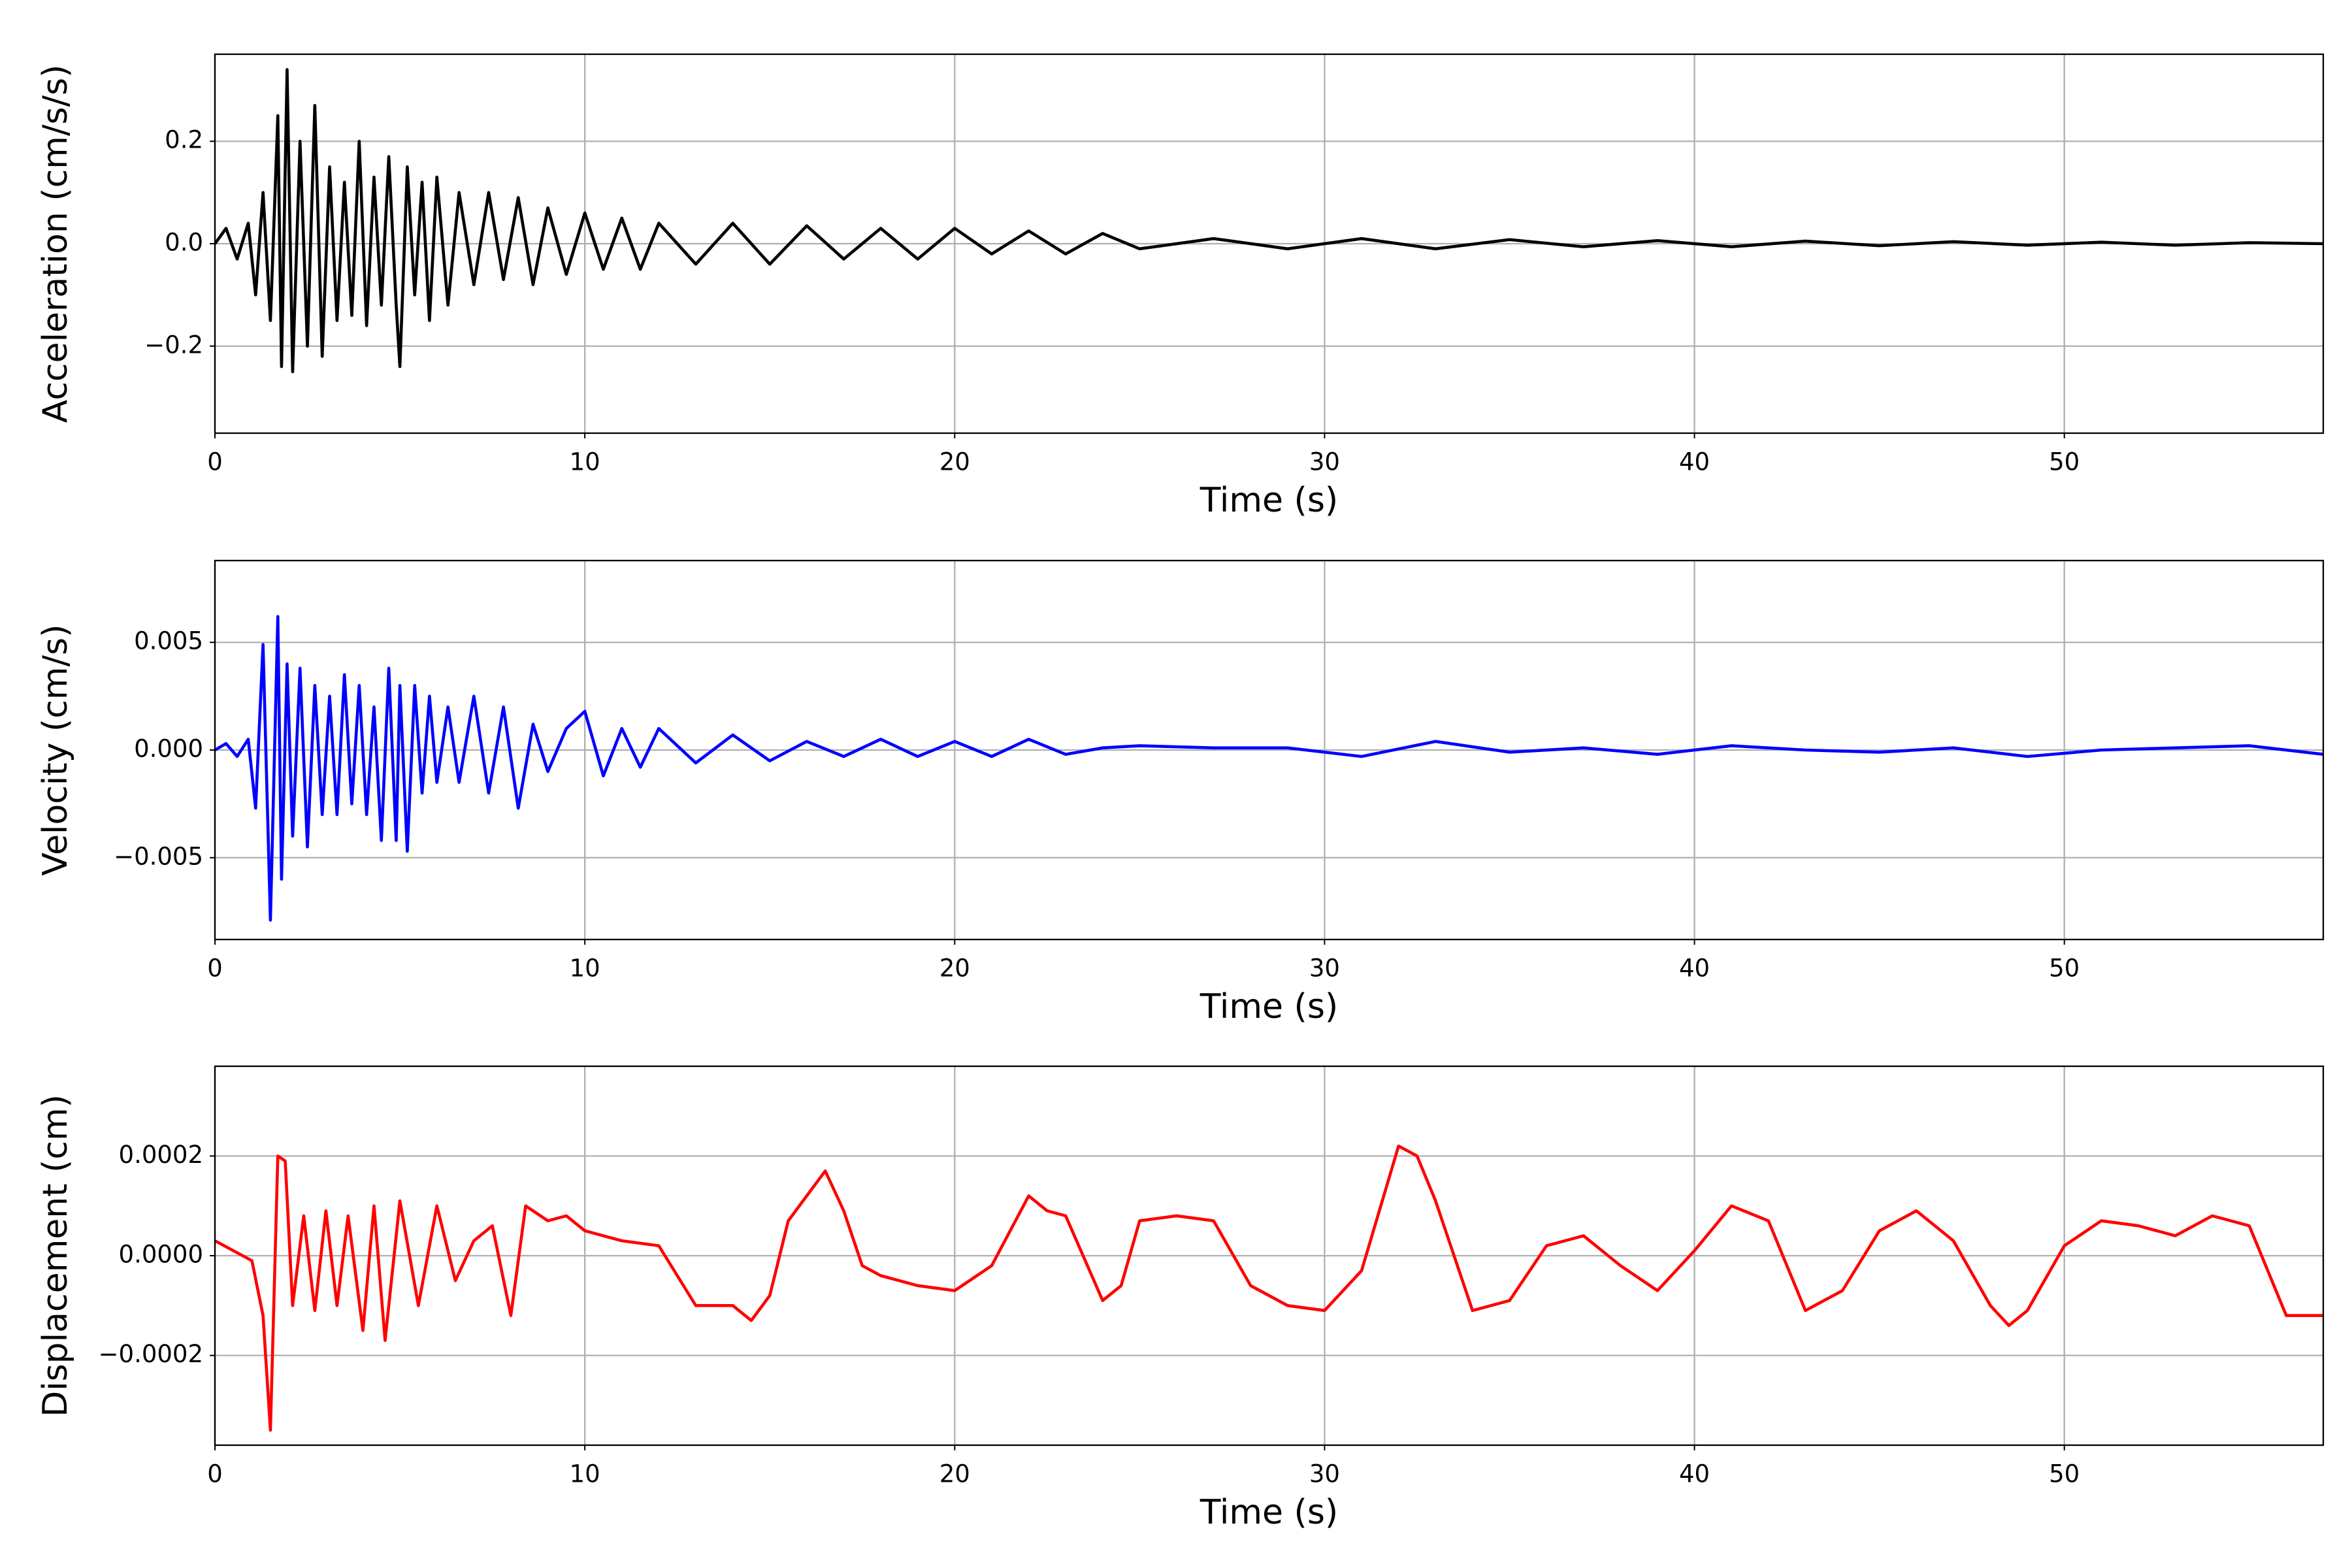 This screenshot has width=2352, height=1568. I want to click on y-tick-label: 0.2, so click(184, 140).